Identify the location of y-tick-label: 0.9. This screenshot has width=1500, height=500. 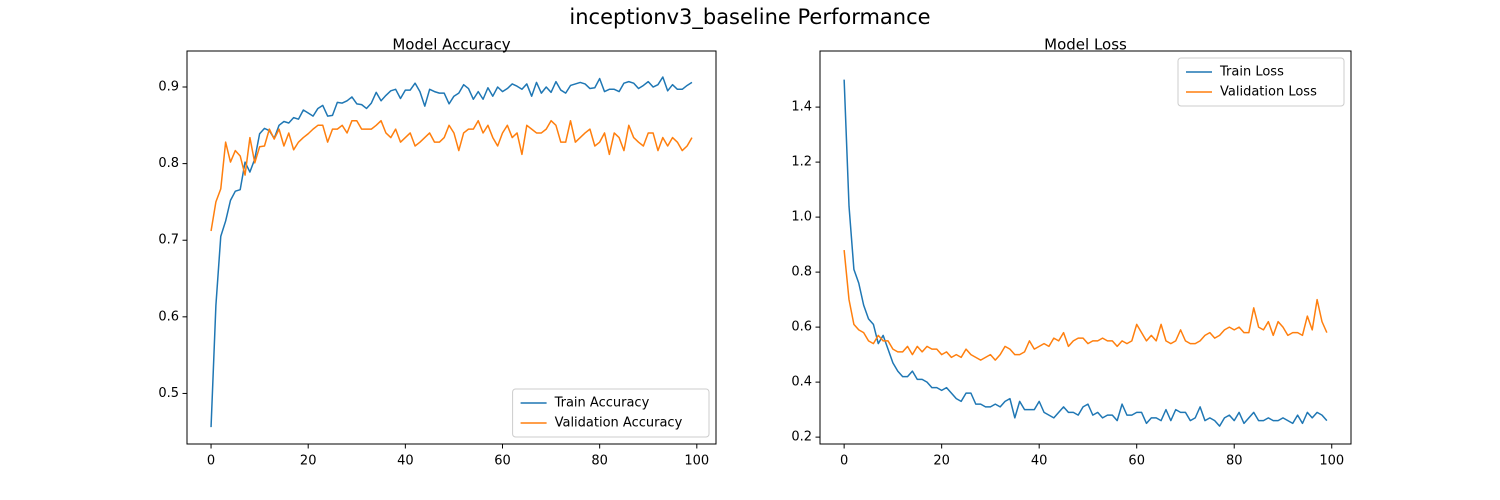
(168, 87).